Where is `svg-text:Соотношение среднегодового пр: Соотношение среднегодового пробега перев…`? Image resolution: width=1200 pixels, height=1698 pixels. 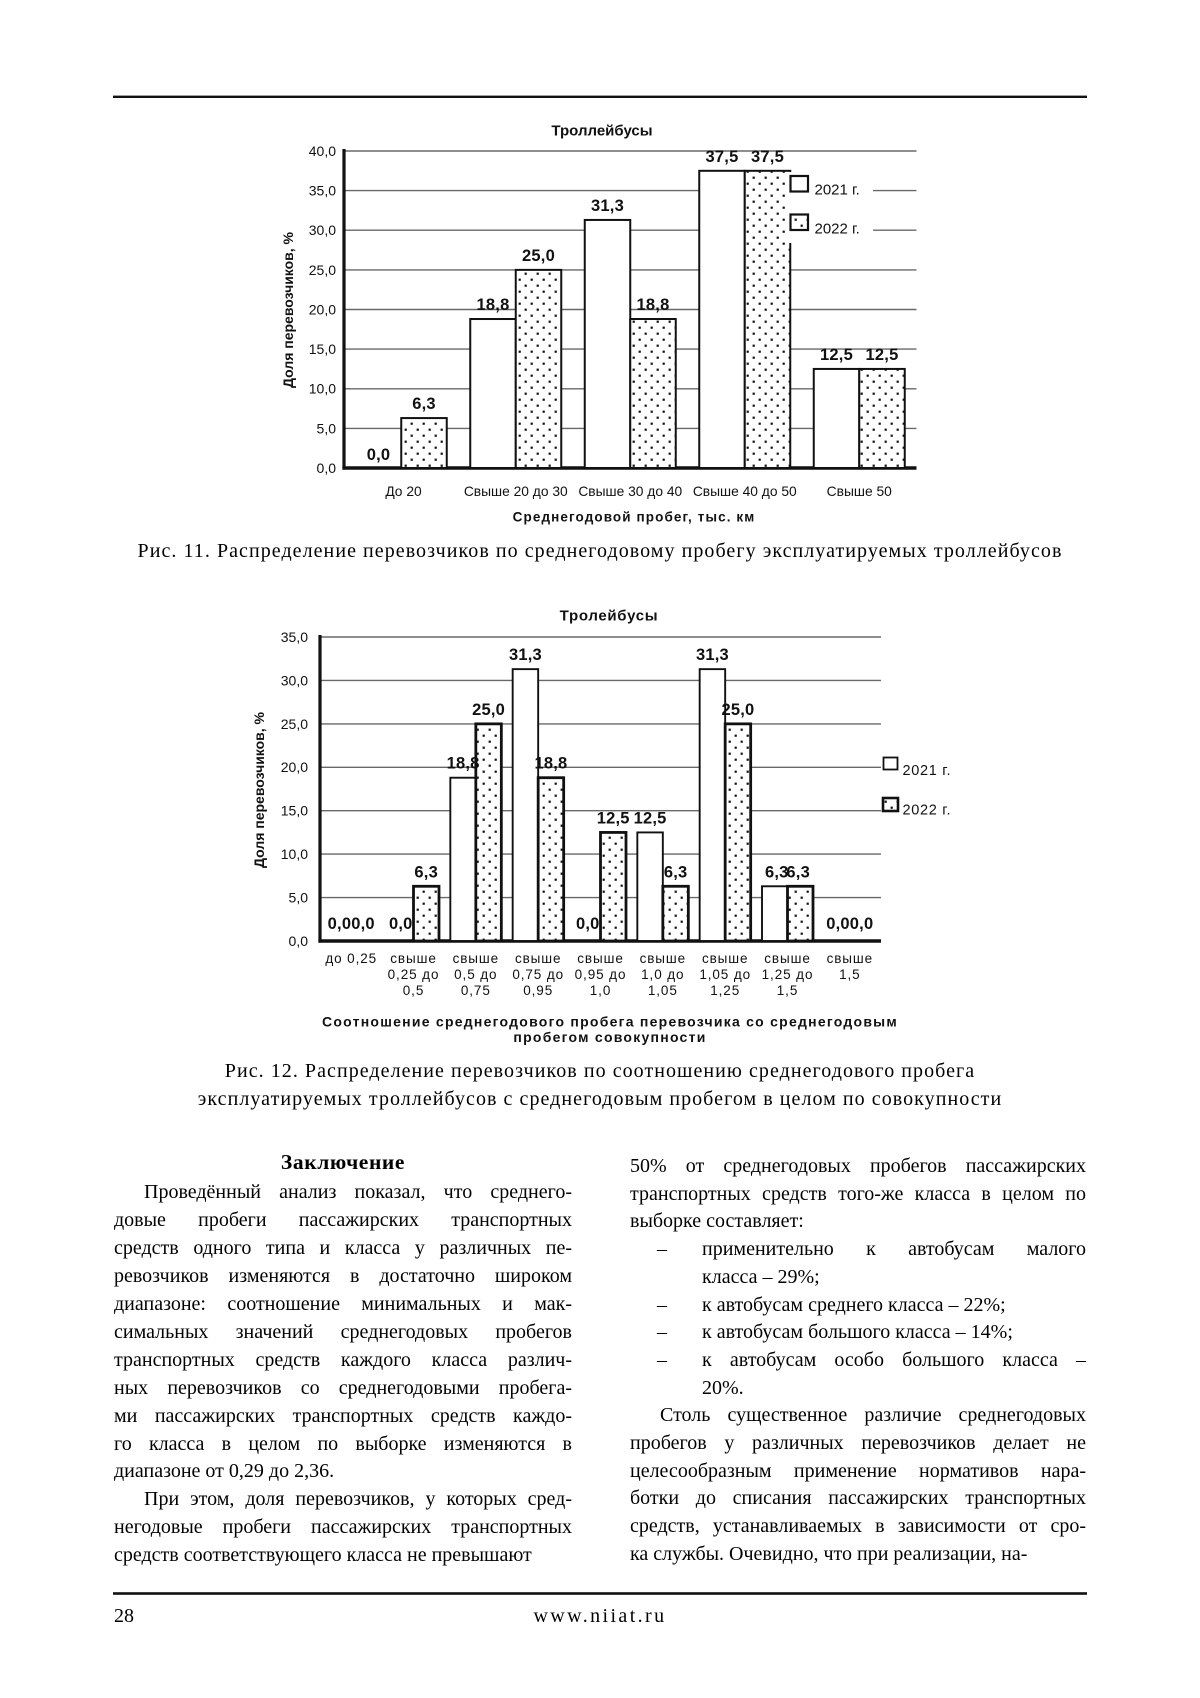 svg-text:Соотношение среднегодового пр: Соотношение среднегодового пробега перев… is located at coordinates (610, 1022).